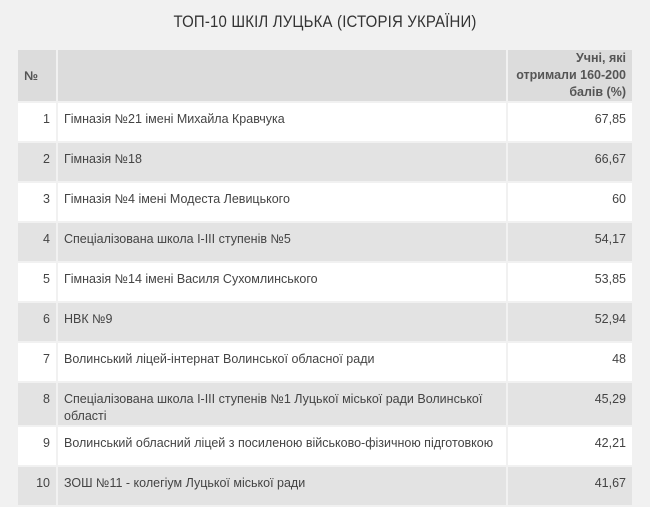  Describe the element at coordinates (570, 242) in the screenshot. I see `score-value: 54,17` at that location.